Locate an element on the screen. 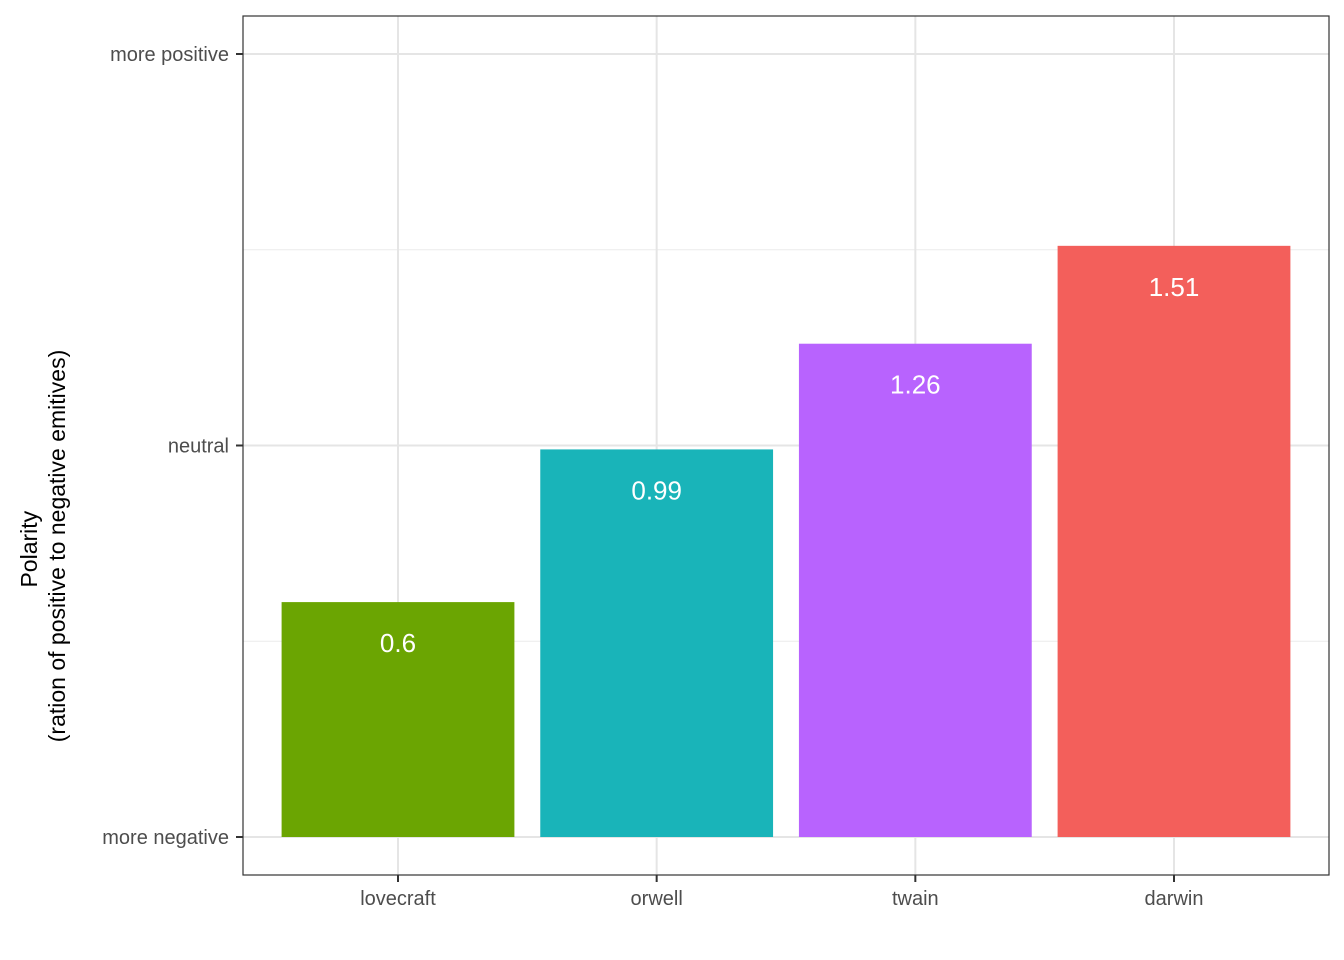 The image size is (1344, 960). x-axis: lovecraft orwell twain darwin is located at coordinates (781, 892).